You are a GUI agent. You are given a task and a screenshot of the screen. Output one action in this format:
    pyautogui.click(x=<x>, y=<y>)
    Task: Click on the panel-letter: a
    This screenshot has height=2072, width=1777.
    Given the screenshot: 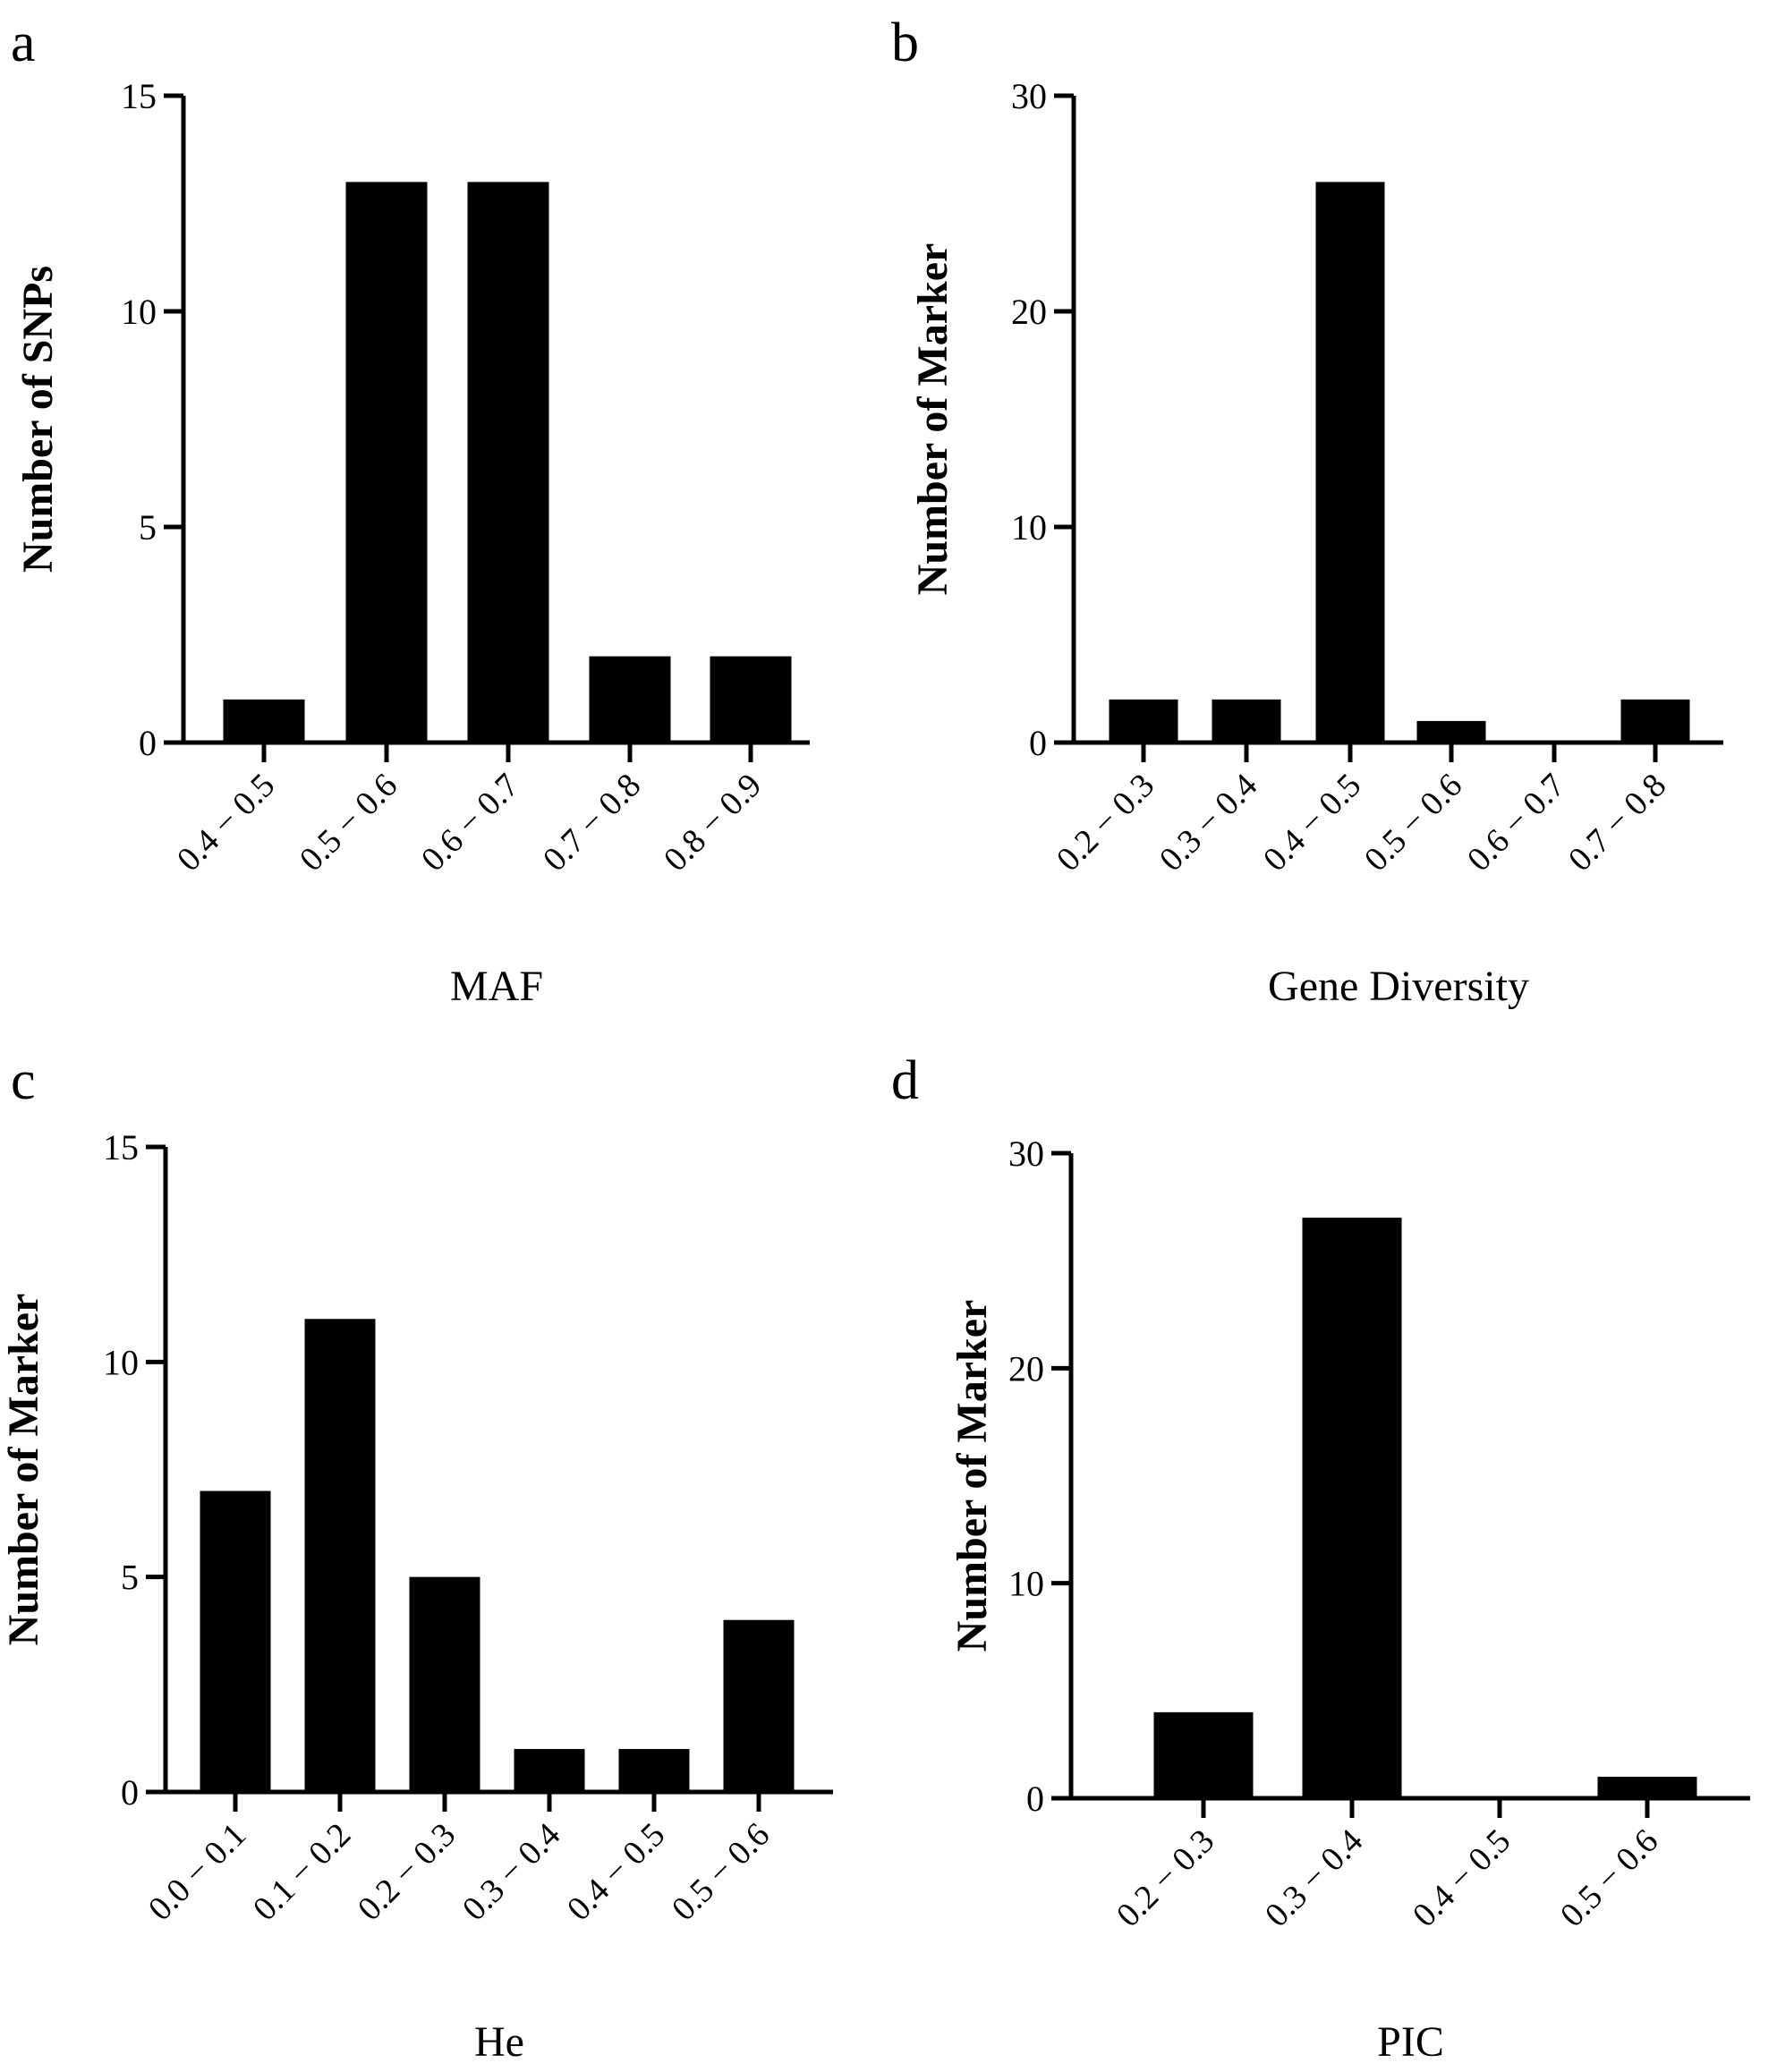 What is the action you would take?
    pyautogui.click(x=23, y=43)
    